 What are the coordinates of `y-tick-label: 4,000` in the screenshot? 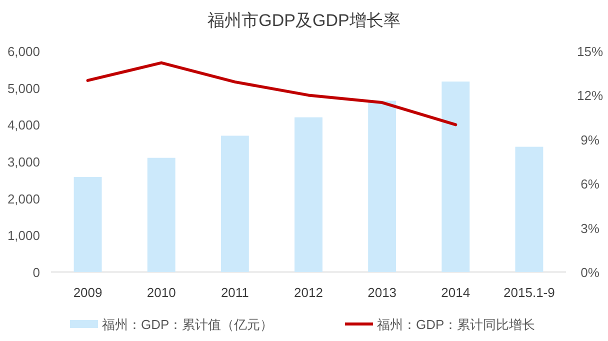 It's located at (23, 125).